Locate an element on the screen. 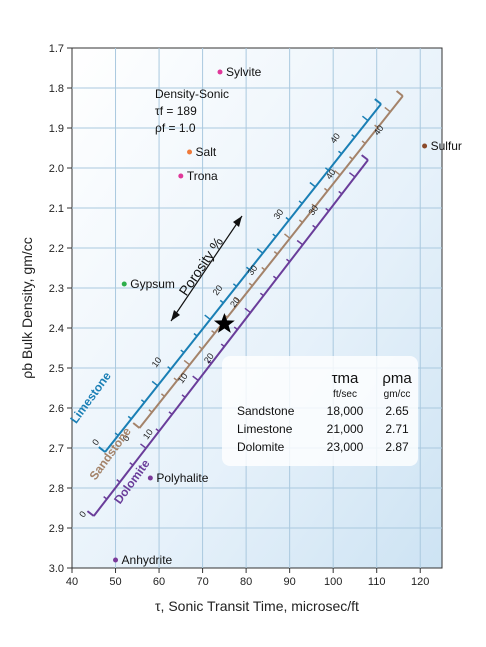  y-tick-label: 2.4 is located at coordinates (56, 329).